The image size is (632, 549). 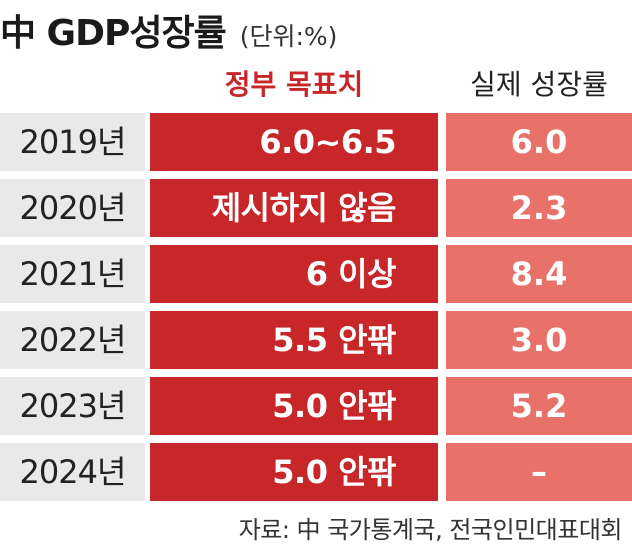 What do you see at coordinates (72, 208) in the screenshot?
I see `year-cell: 2020년` at bounding box center [72, 208].